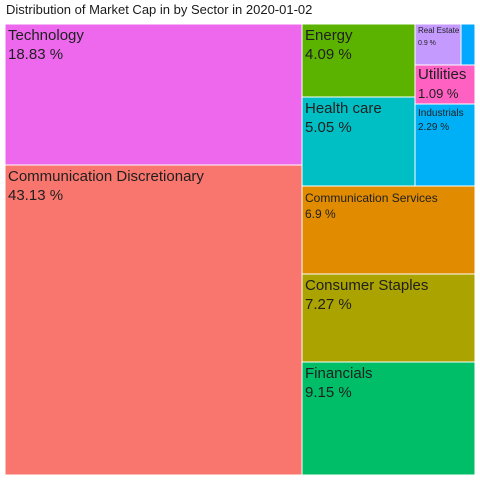 Image resolution: width=480 pixels, height=480 pixels. What do you see at coordinates (445, 145) in the screenshot?
I see `treemap-tile-industrials` at bounding box center [445, 145].